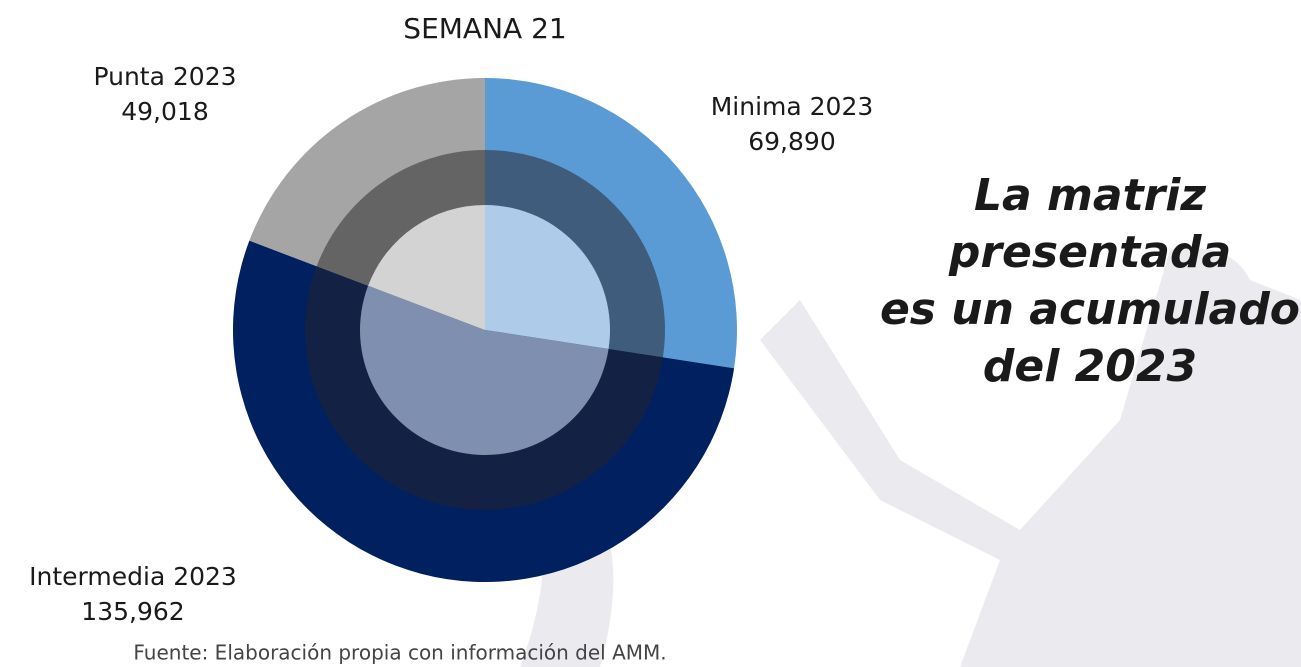 This screenshot has height=667, width=1301. What do you see at coordinates (484, 28) in the screenshot?
I see `chart-title: SEMANA 21` at bounding box center [484, 28].